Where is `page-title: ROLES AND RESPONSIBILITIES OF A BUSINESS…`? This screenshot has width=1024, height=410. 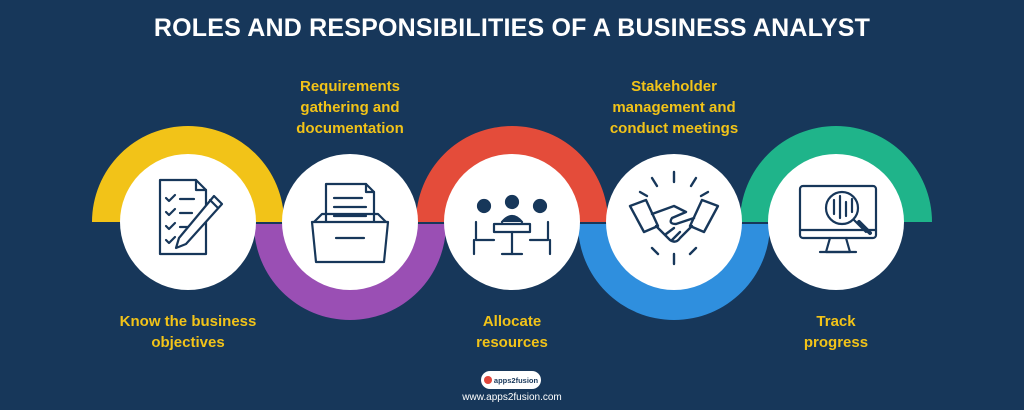
page-title: ROLES AND RESPONSIBILITIES OF A BUSINESS… is located at coordinates (512, 28).